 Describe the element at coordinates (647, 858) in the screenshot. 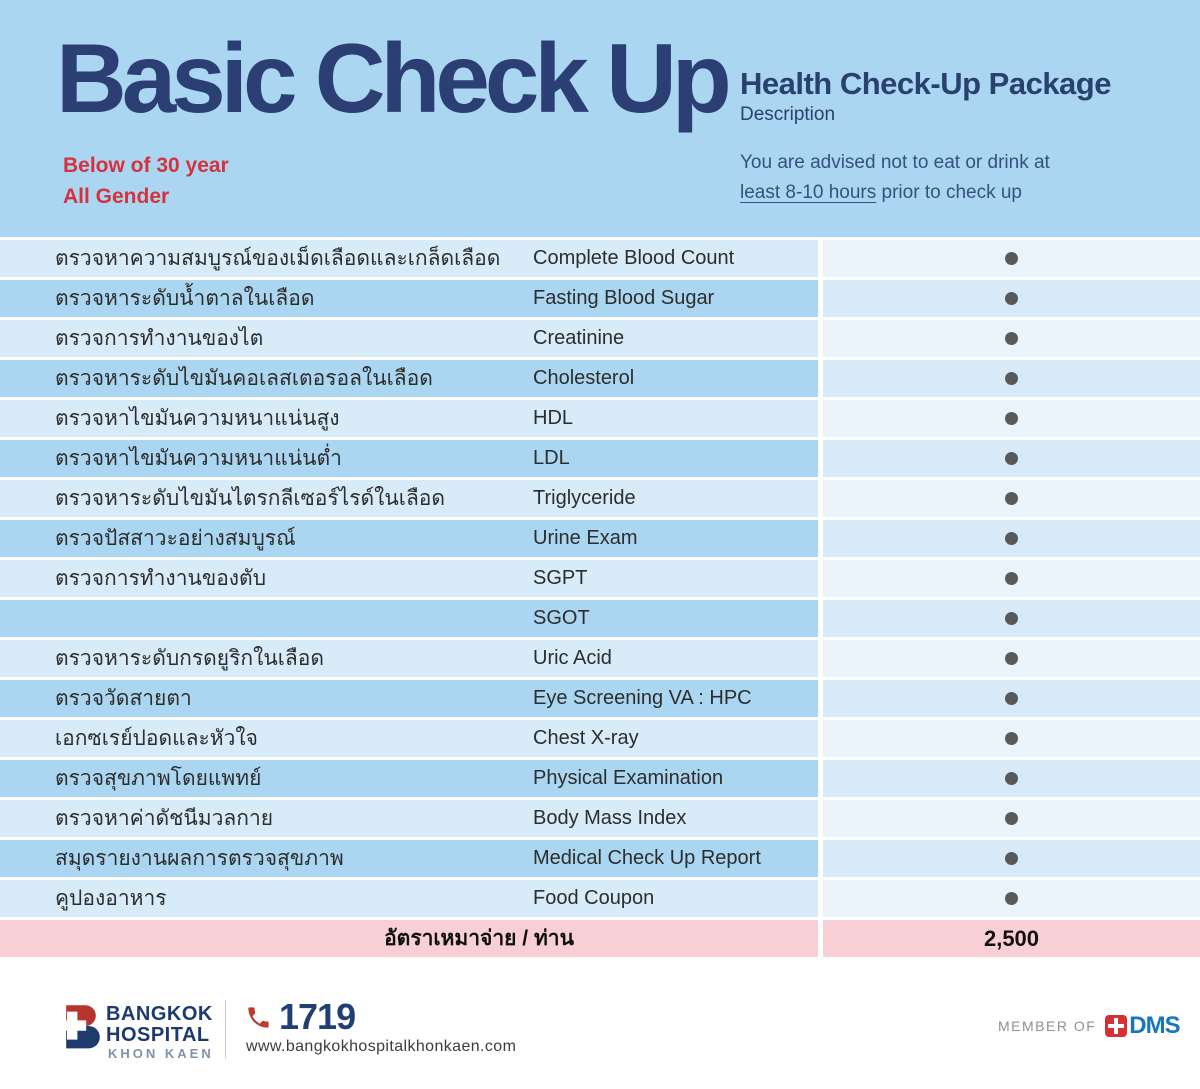

I see `item-name-english: Medical Check Up Report` at that location.